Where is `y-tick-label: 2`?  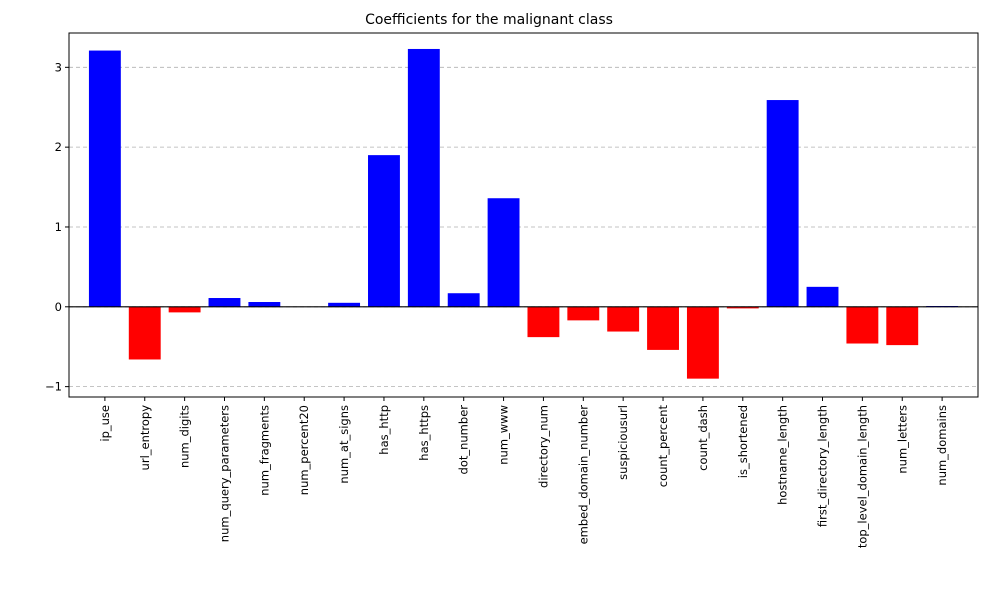 y-tick-label: 2 is located at coordinates (58, 147).